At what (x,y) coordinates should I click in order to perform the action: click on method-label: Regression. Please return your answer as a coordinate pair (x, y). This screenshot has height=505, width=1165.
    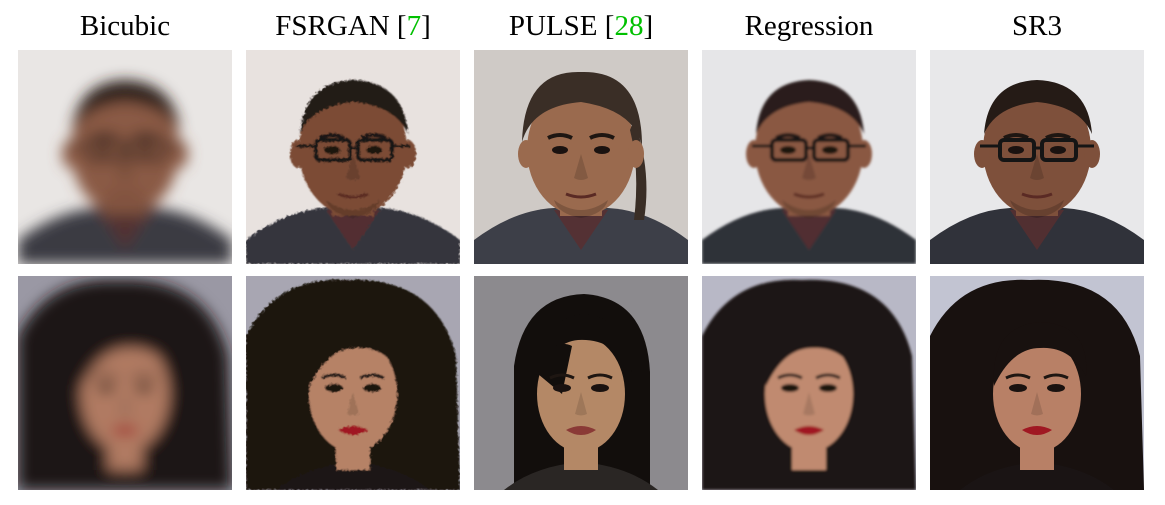
    Looking at the image, I should click on (809, 26).